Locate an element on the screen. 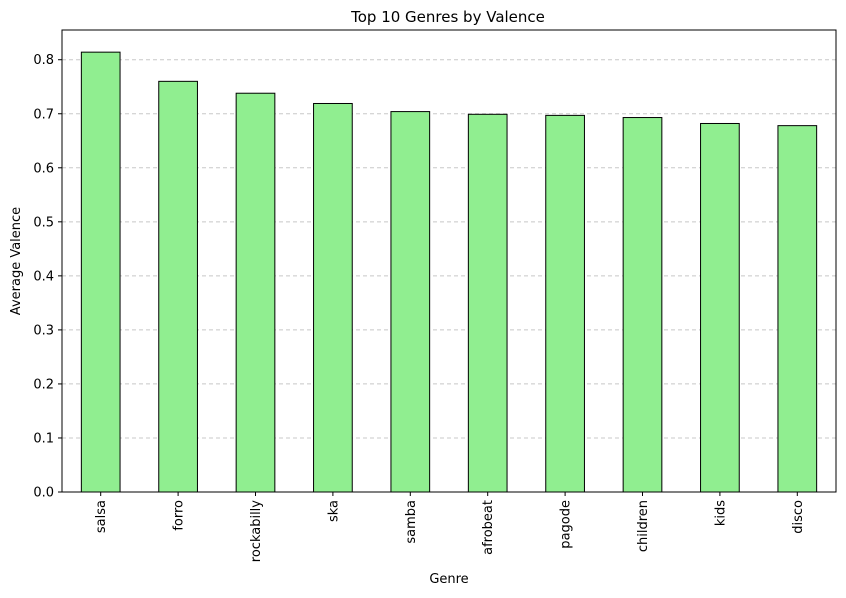 Image resolution: width=846 pixels, height=598 pixels. x-tick-label: pagode is located at coordinates (566, 524).